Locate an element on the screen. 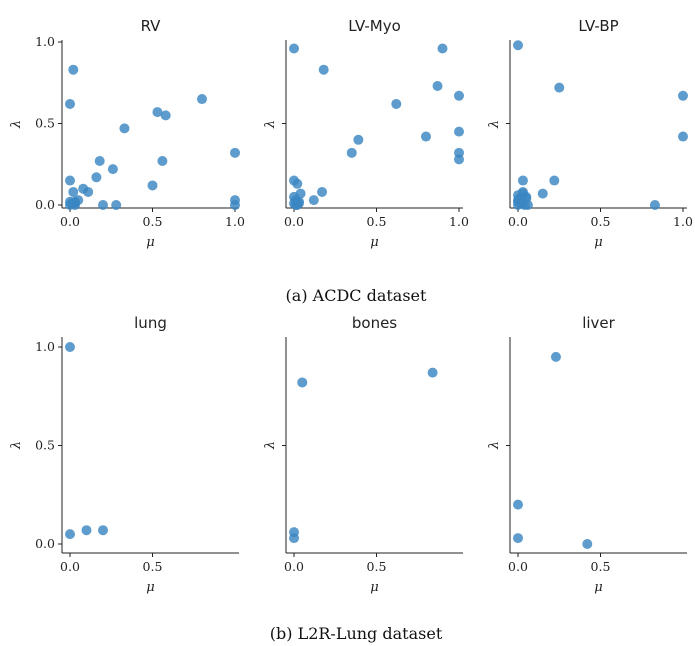 The height and width of the screenshot is (646, 695). panel-title: liver is located at coordinates (598, 323).